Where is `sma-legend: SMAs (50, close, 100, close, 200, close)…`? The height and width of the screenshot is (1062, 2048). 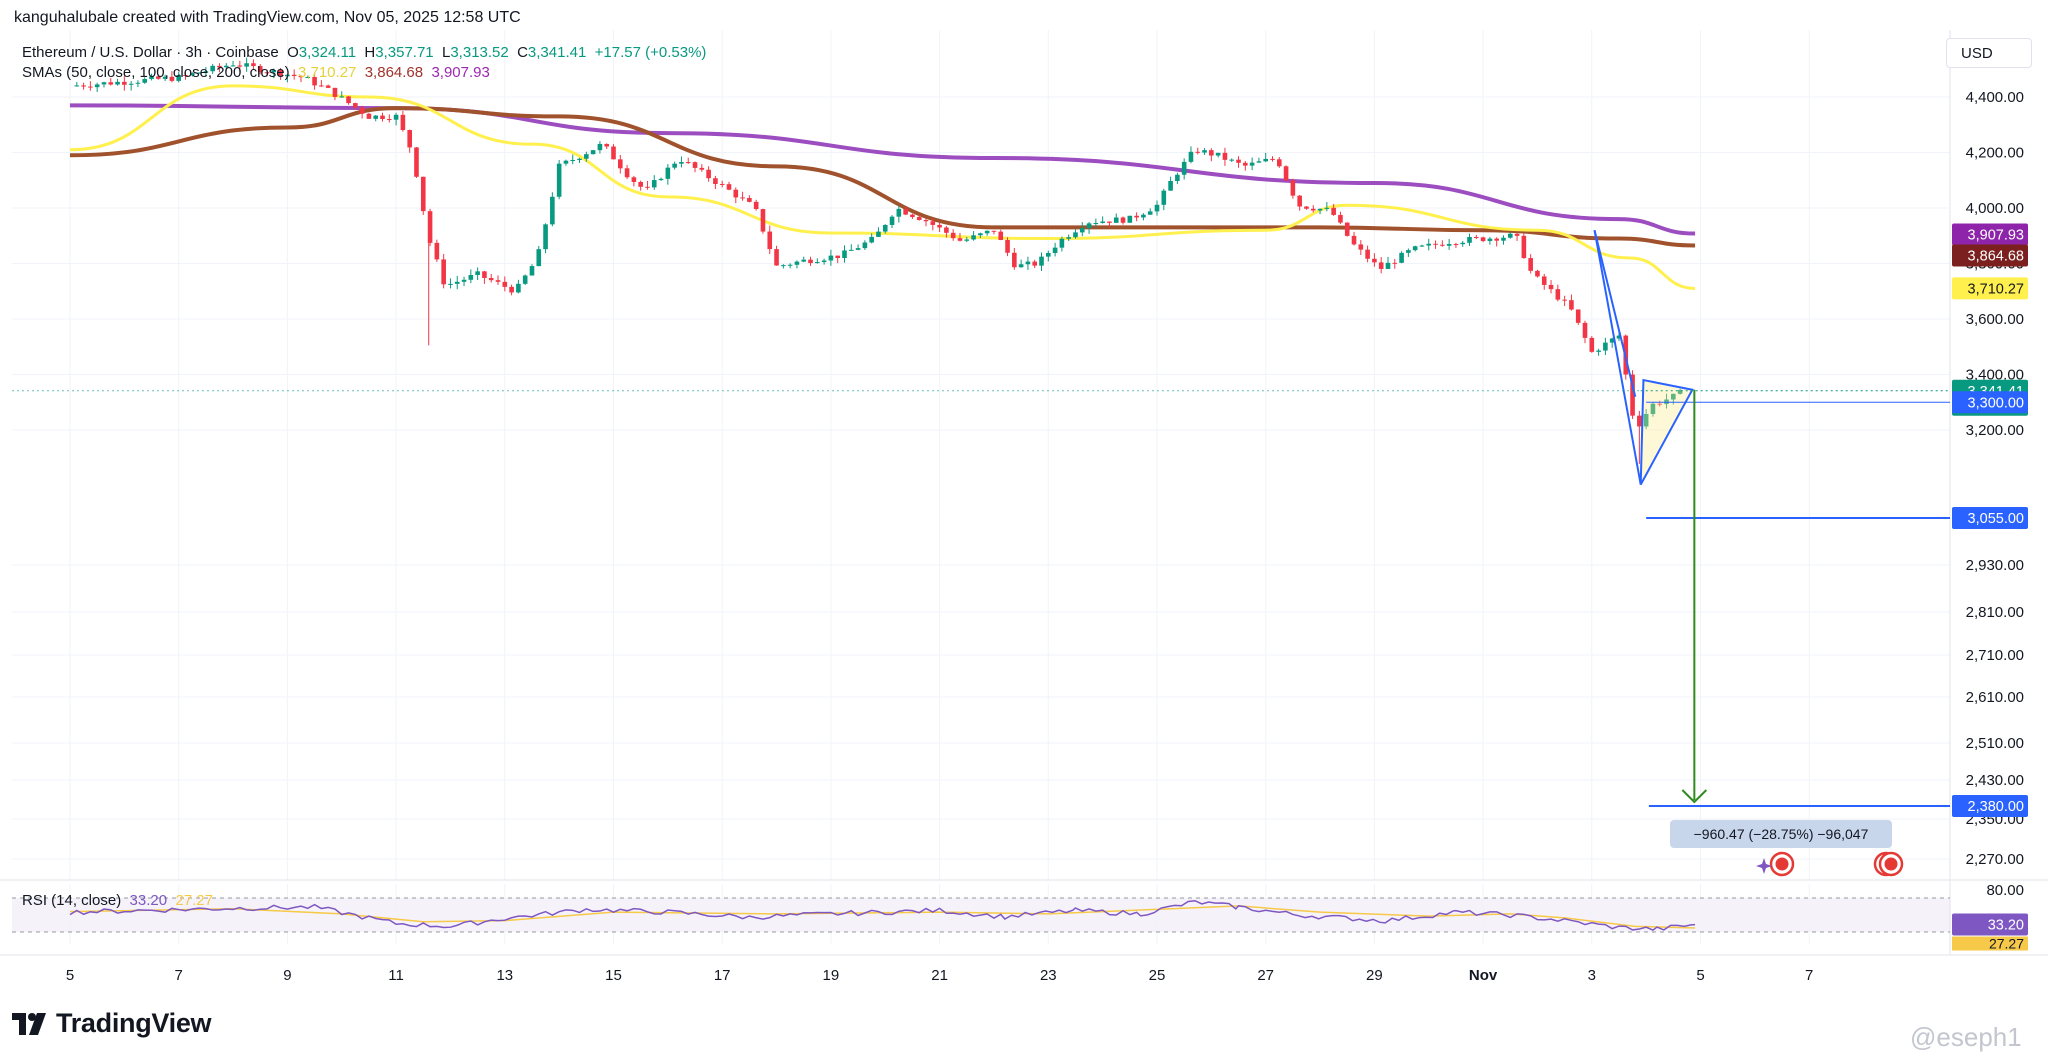
sma-legend: SMAs (50, close, 100, close, 200, close)… is located at coordinates (256, 72).